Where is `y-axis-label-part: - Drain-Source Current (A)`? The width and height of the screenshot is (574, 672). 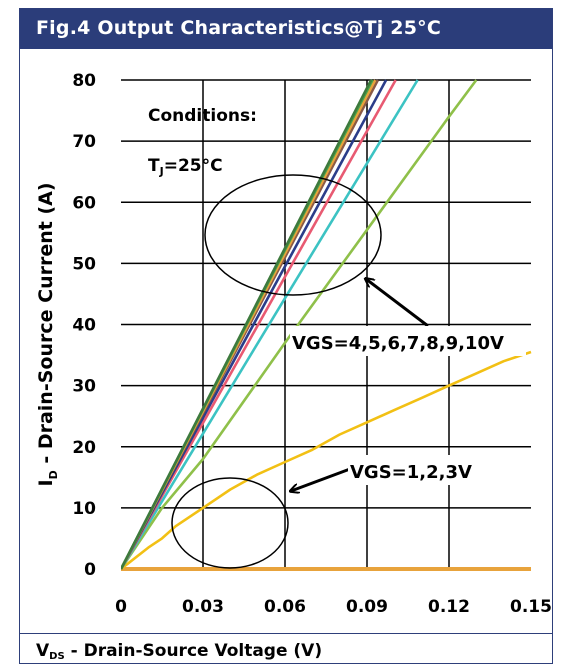 y-axis-label-part: - Drain-Source Current (A) is located at coordinates (46, 326).